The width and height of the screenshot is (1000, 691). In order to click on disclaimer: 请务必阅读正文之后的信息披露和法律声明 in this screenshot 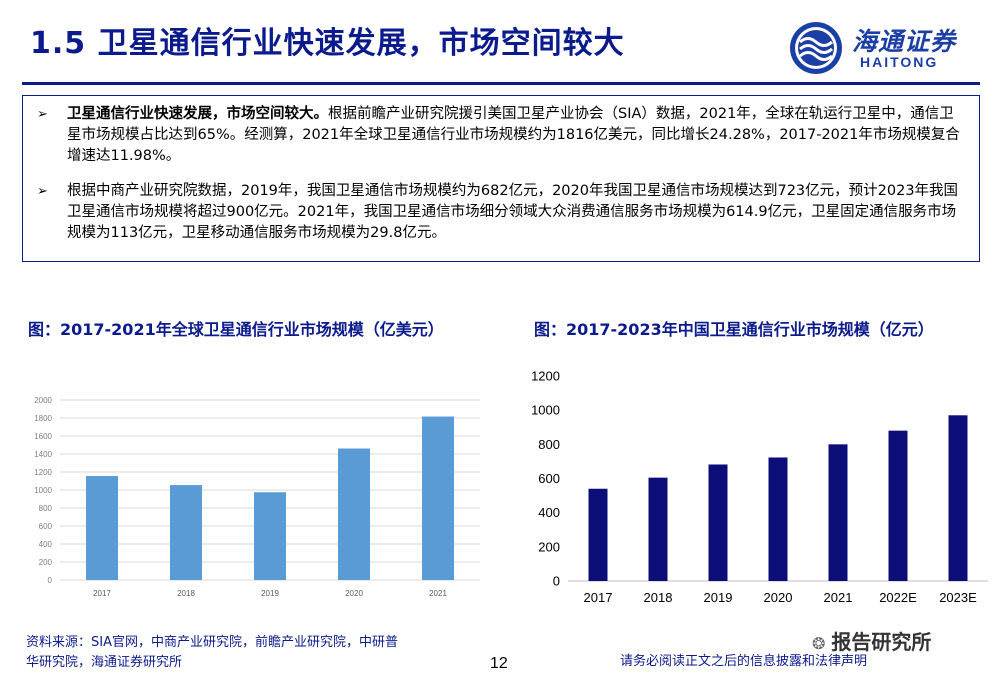, I will do `click(744, 661)`.